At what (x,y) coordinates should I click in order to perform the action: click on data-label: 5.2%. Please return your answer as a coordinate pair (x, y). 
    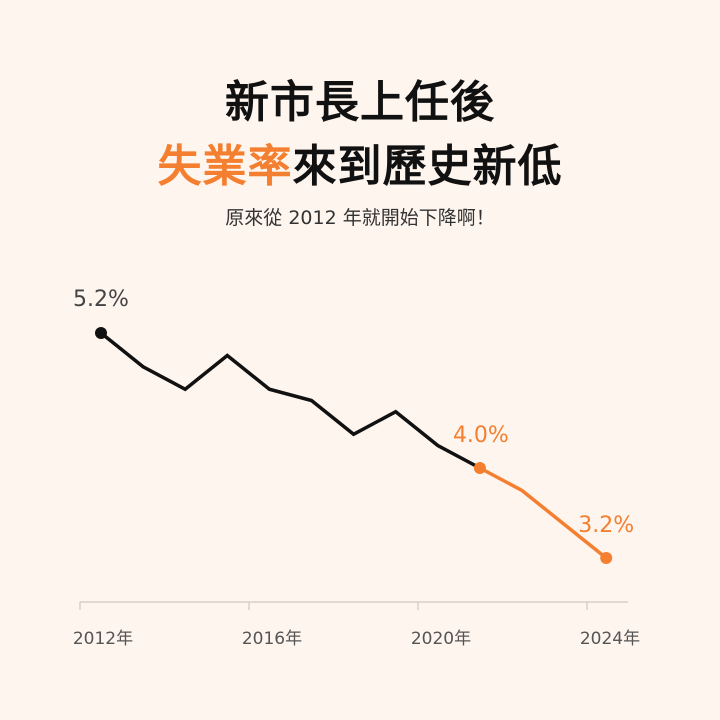
    Looking at the image, I should click on (101, 299).